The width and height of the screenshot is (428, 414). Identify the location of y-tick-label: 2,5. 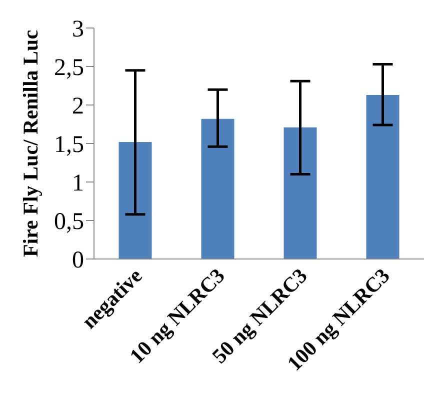
(69, 68).